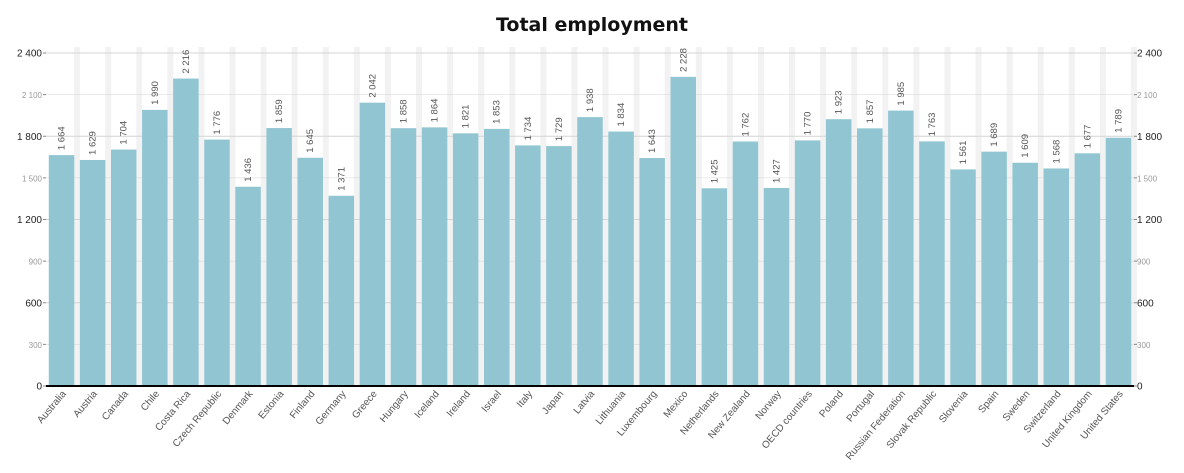  What do you see at coordinates (1087, 137) in the screenshot?
I see `bar-value-label: 1 677` at bounding box center [1087, 137].